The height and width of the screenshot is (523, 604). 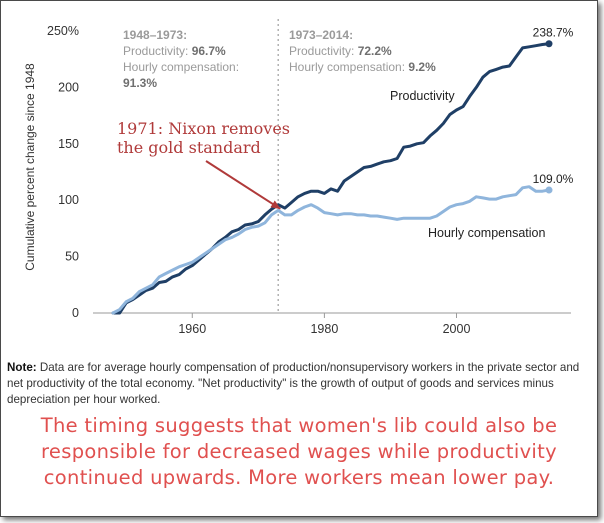 What do you see at coordinates (189, 147) in the screenshot?
I see `callout-line-2: the gold standard` at bounding box center [189, 147].